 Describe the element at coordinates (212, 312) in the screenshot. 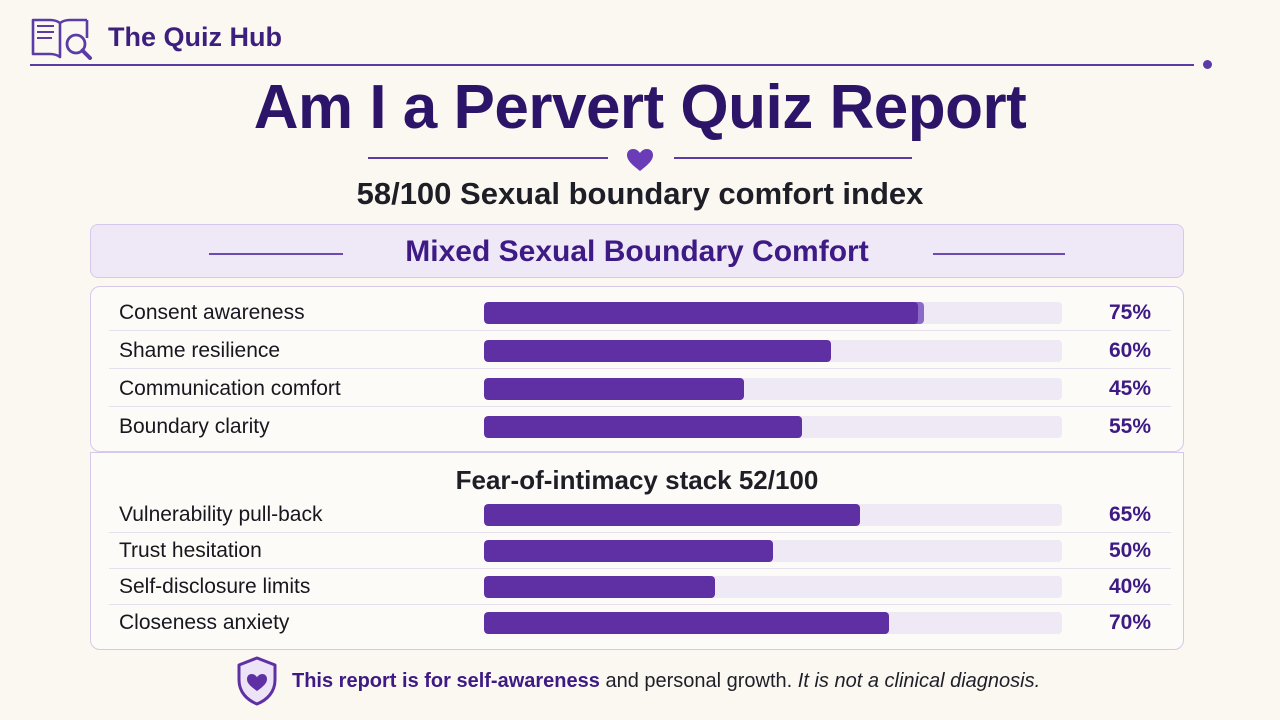

I see `score-label: Consent awareness` at that location.